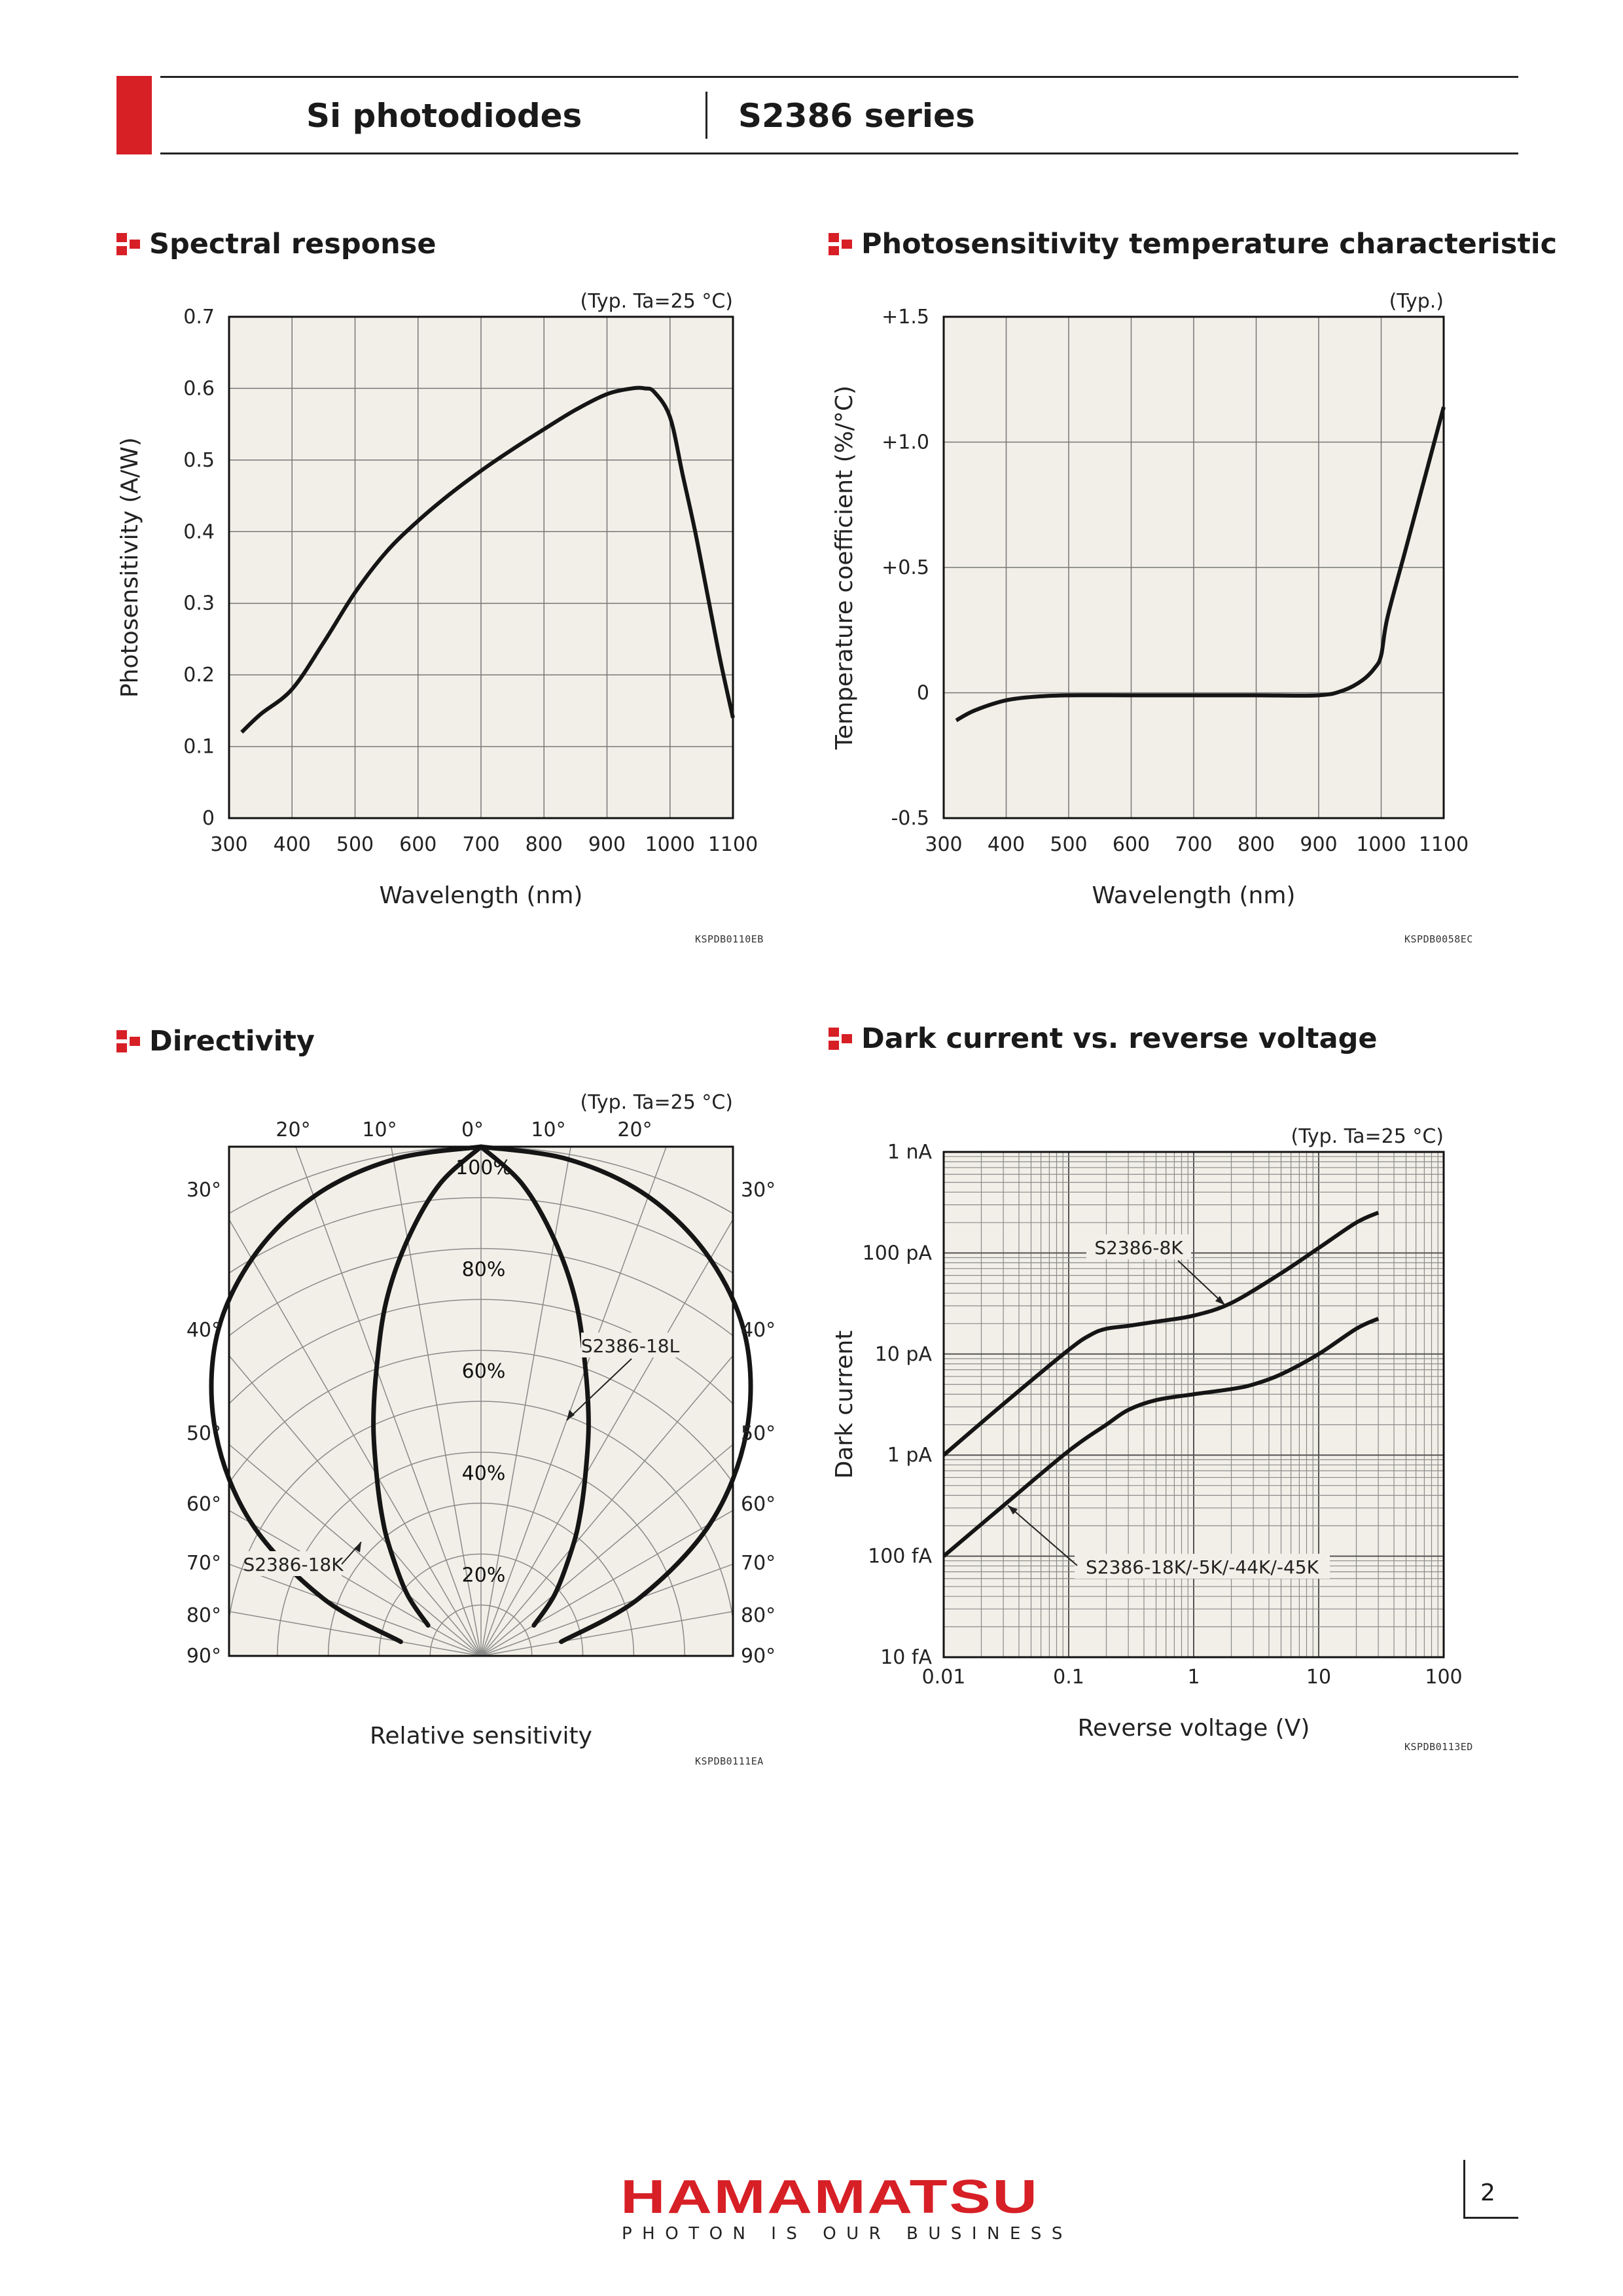 The width and height of the screenshot is (1623, 2296). What do you see at coordinates (1119, 1038) in the screenshot?
I see `section-title-dark-current: Dark current vs. reverse voltage` at bounding box center [1119, 1038].